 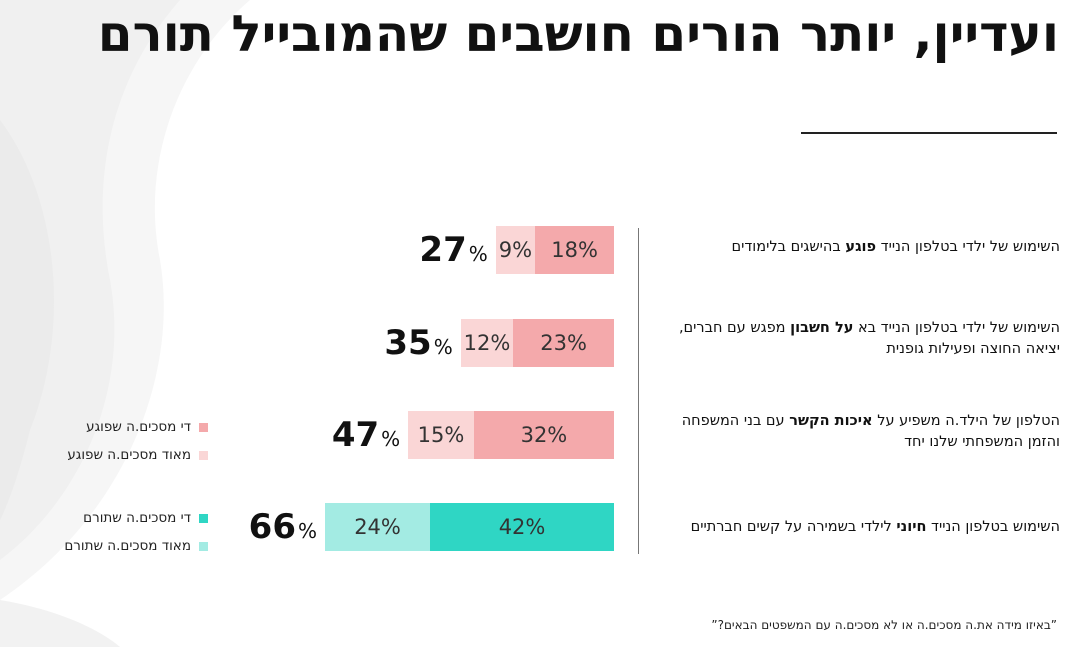 I want to click on bar-value-label: 9%, so click(x=515, y=250).